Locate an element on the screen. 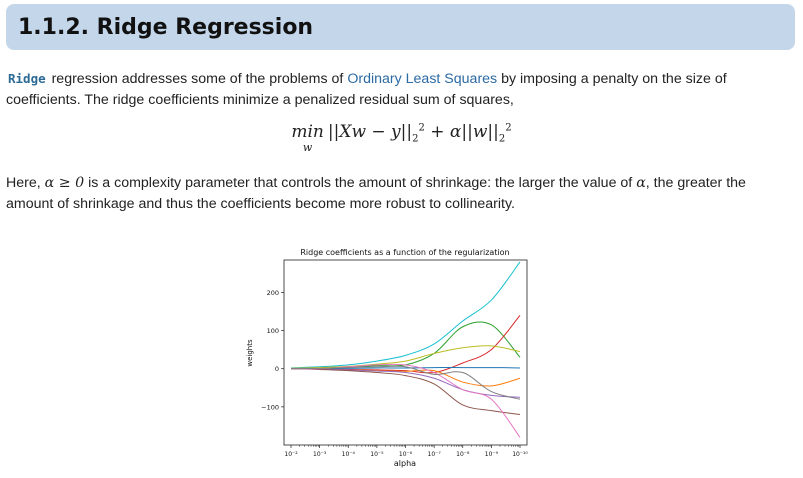 The width and height of the screenshot is (803, 478). x-tick-label: 10⁻⁸ is located at coordinates (463, 454).